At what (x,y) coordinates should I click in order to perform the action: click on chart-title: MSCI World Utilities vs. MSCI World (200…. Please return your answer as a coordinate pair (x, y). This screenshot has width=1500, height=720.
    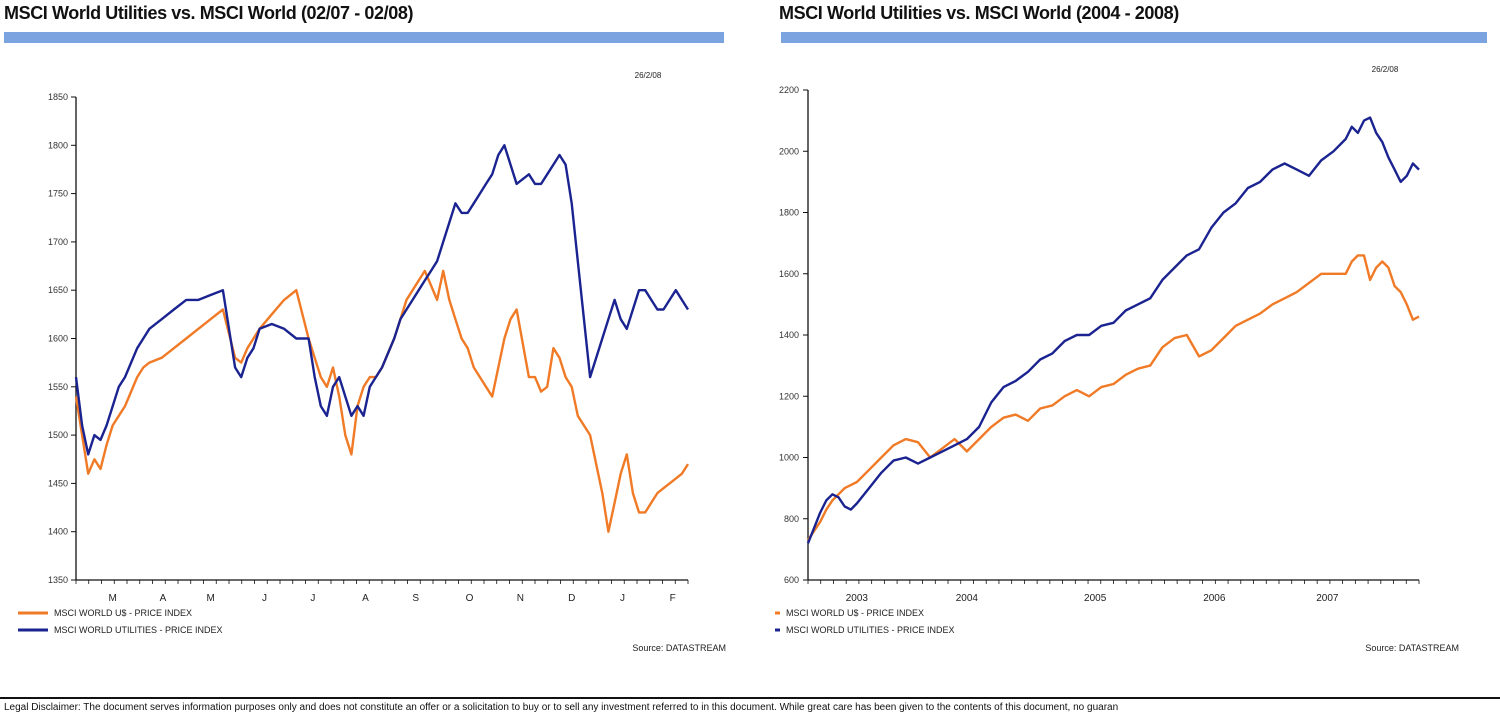
    Looking at the image, I should click on (979, 13).